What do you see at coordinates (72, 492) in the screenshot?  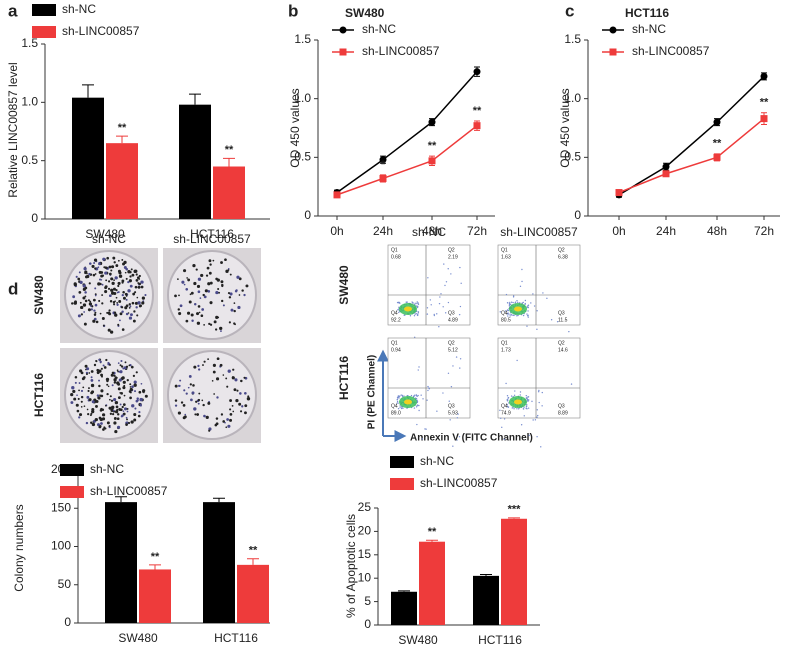 I see `legend-swatch` at bounding box center [72, 492].